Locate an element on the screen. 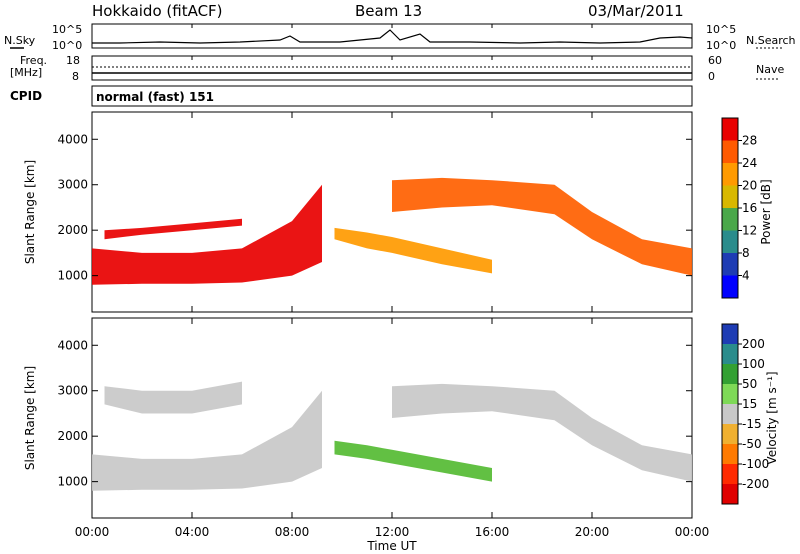 The height and width of the screenshot is (554, 800). time-axis-label: Time UT is located at coordinates (391, 546).